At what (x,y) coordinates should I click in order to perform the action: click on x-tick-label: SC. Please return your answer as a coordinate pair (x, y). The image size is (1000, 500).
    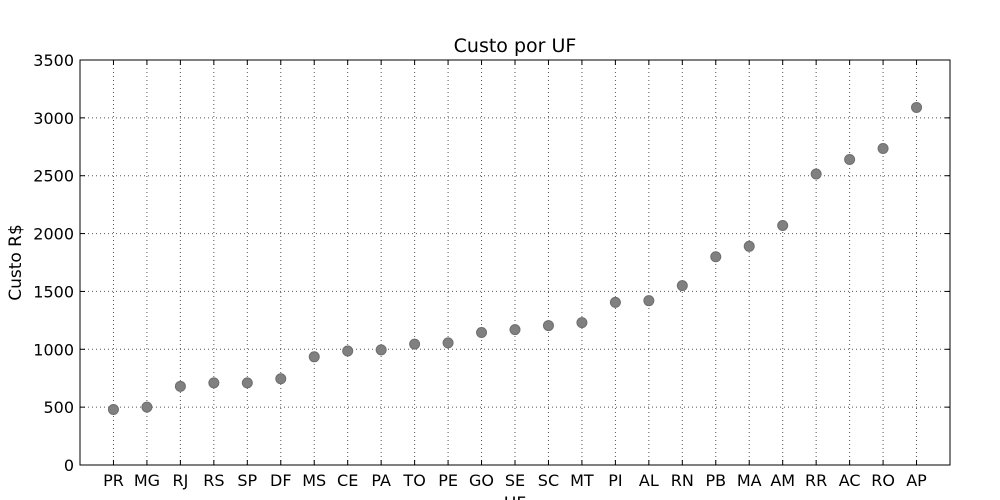
    Looking at the image, I should click on (548, 480).